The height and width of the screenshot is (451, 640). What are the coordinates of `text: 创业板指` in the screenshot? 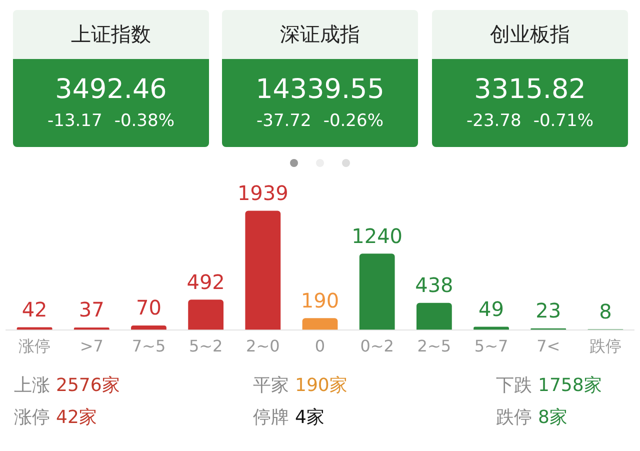 It's located at (530, 34).